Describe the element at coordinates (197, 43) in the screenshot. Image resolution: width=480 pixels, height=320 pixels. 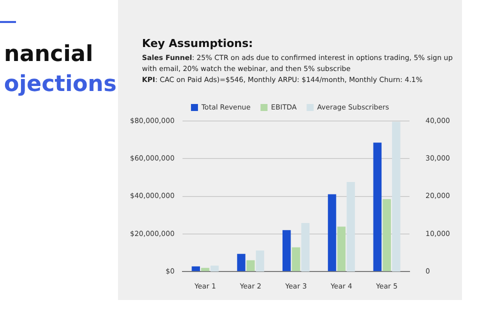
I see `chart-subtitle: Key Assumptions:` at that location.